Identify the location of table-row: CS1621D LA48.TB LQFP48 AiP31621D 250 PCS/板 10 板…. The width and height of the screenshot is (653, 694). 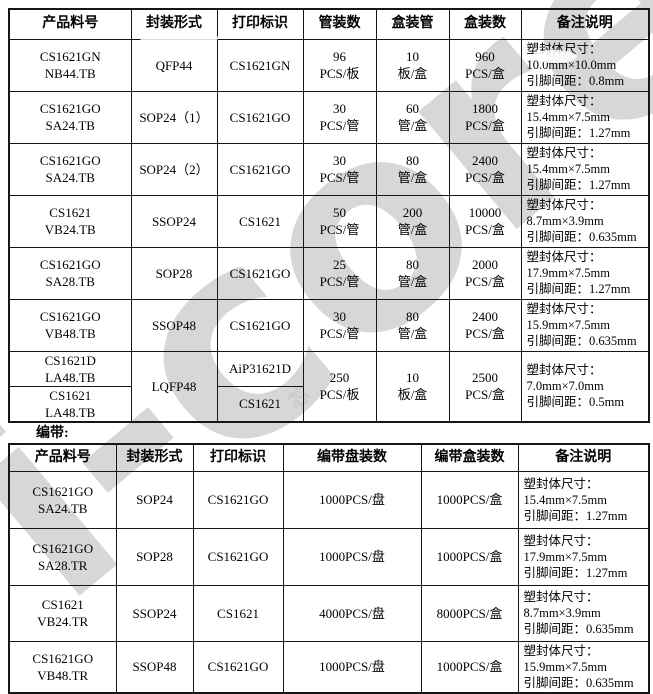
(329, 386).